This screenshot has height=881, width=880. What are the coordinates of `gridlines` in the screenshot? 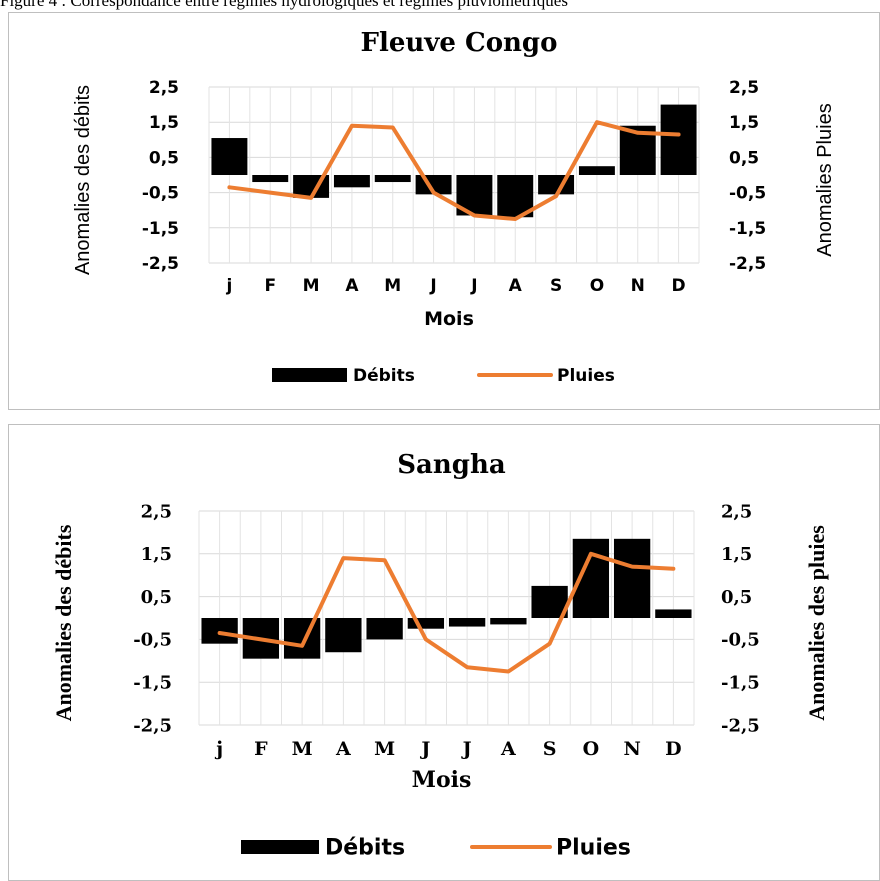 It's located at (446, 618).